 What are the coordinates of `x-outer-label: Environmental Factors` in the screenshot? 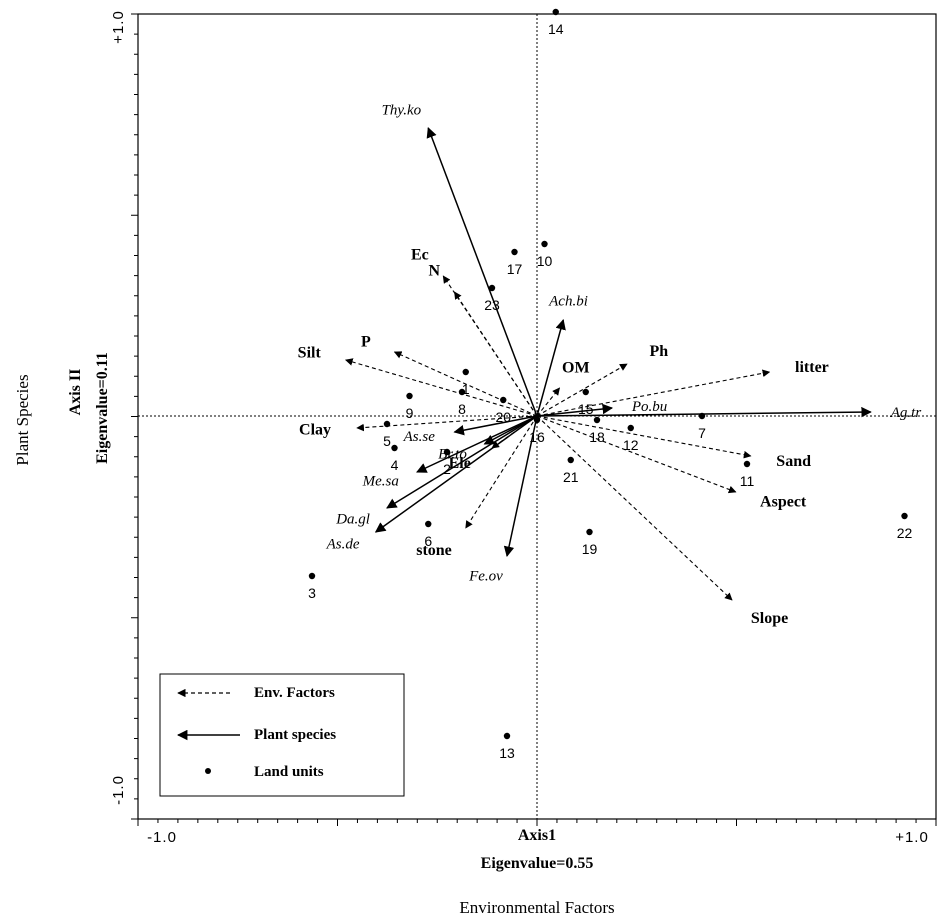 It's located at (536, 907).